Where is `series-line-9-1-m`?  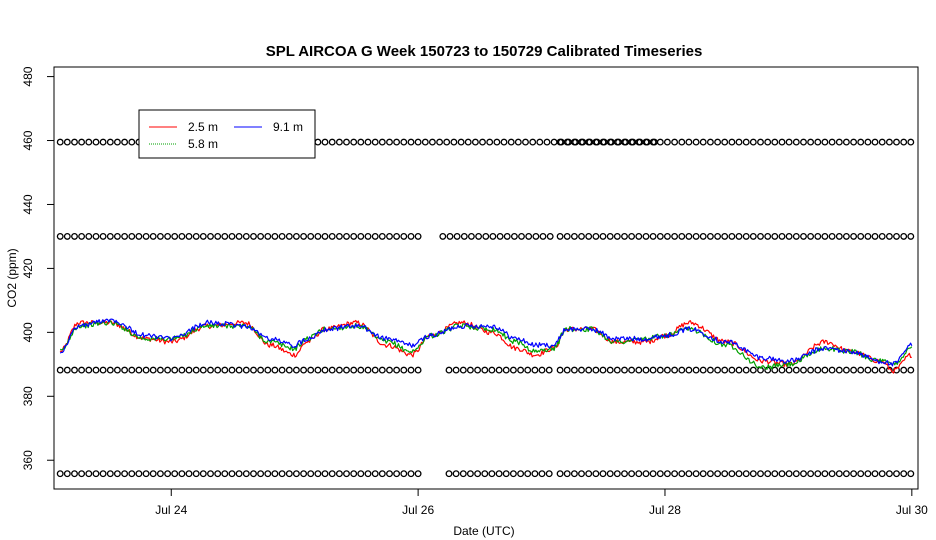
series-line-9-1-m is located at coordinates (486, 342).